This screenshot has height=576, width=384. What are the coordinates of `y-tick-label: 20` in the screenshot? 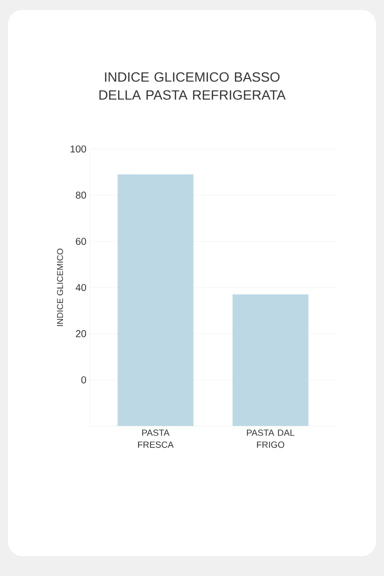 It's located at (81, 334).